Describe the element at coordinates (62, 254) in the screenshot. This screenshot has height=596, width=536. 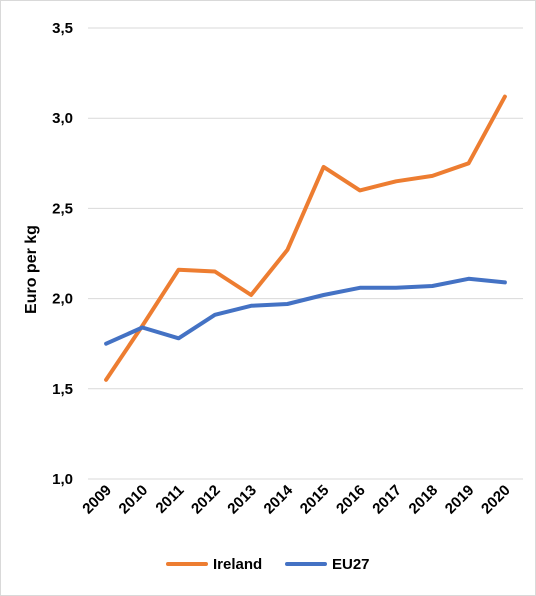
I see `y-axis-ticks: 1,0 1,5 2,0 2,5 3,0 3,5` at that location.